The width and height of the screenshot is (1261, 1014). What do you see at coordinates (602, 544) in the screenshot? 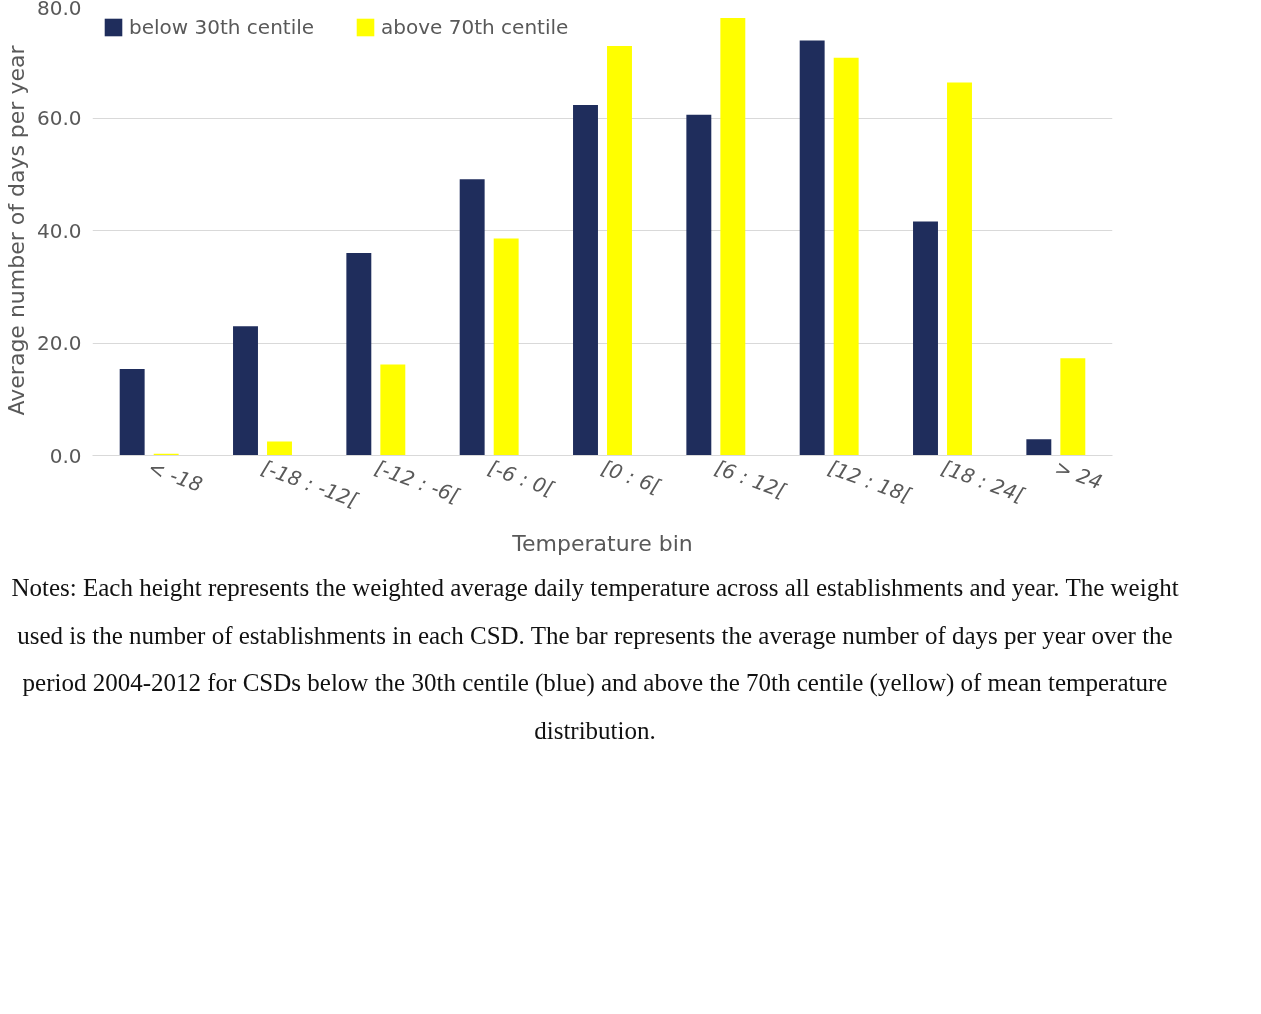
I see `x-axis-title: Temperature bin` at bounding box center [602, 544].